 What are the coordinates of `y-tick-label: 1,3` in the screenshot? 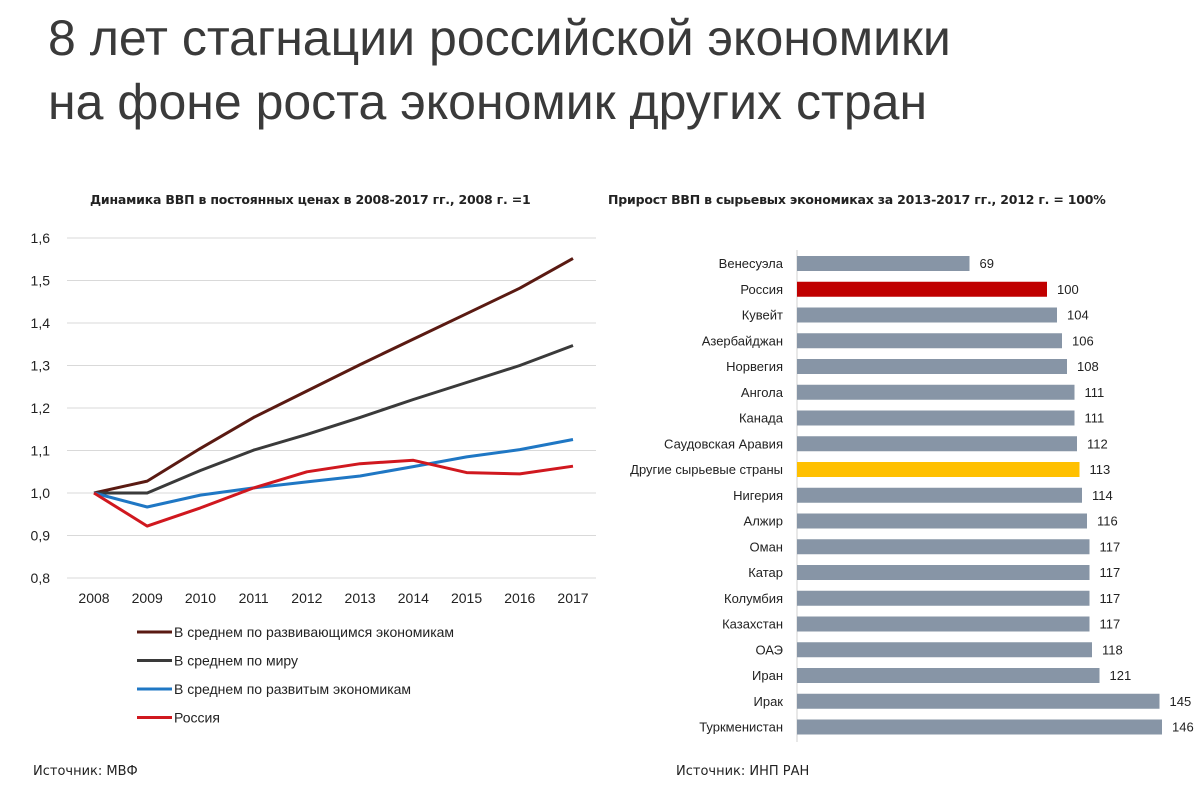 It's located at (41, 366).